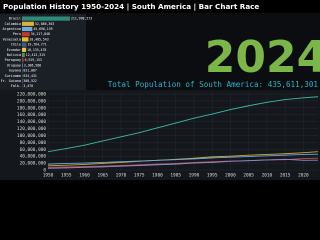  Describe the element at coordinates (267, 176) in the screenshot. I see `x-tick-label: 2010` at that location.